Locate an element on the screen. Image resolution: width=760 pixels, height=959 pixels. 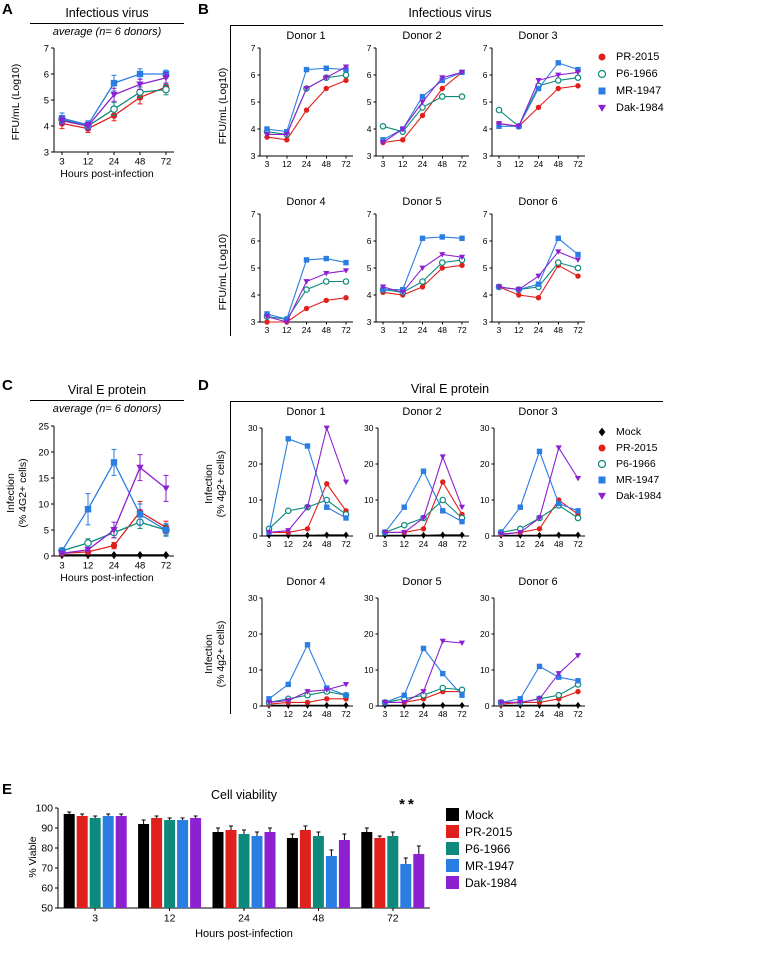
panel-d-title: Viral E protein is located at coordinates (450, 389).